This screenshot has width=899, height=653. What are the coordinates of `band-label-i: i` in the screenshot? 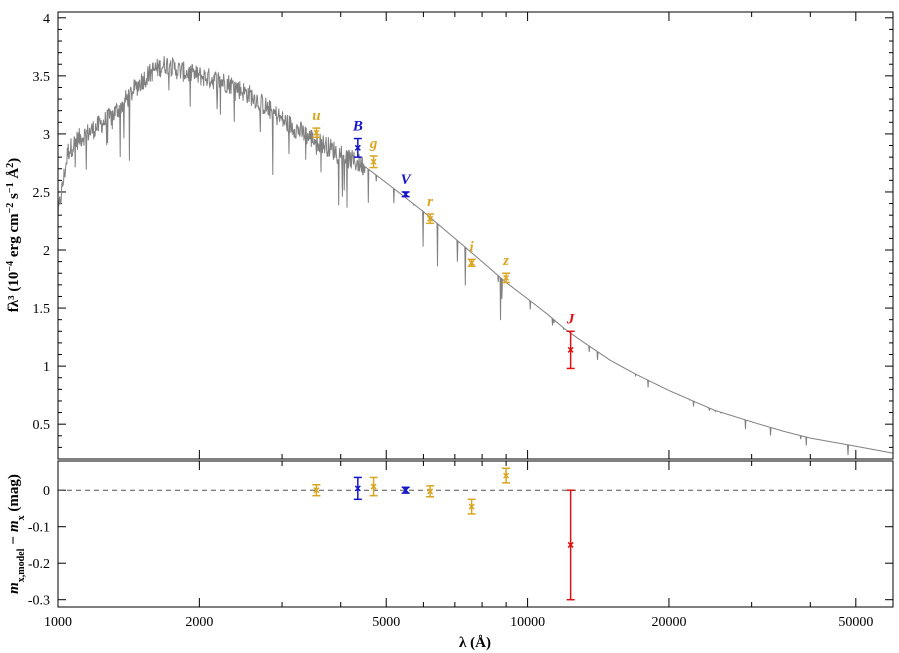 It's located at (472, 247).